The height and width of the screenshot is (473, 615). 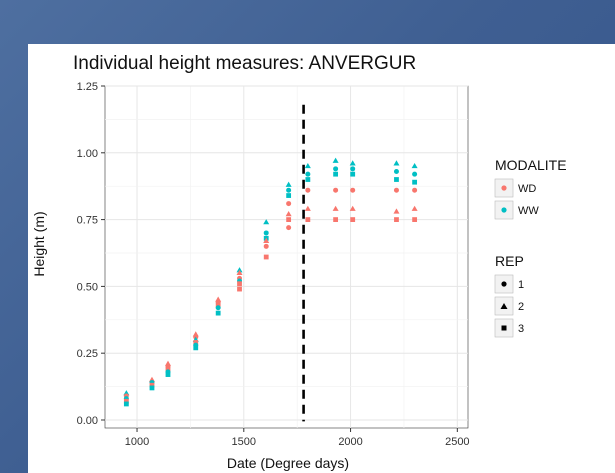 What do you see at coordinates (504, 328) in the screenshot?
I see `legend-key-square` at bounding box center [504, 328].